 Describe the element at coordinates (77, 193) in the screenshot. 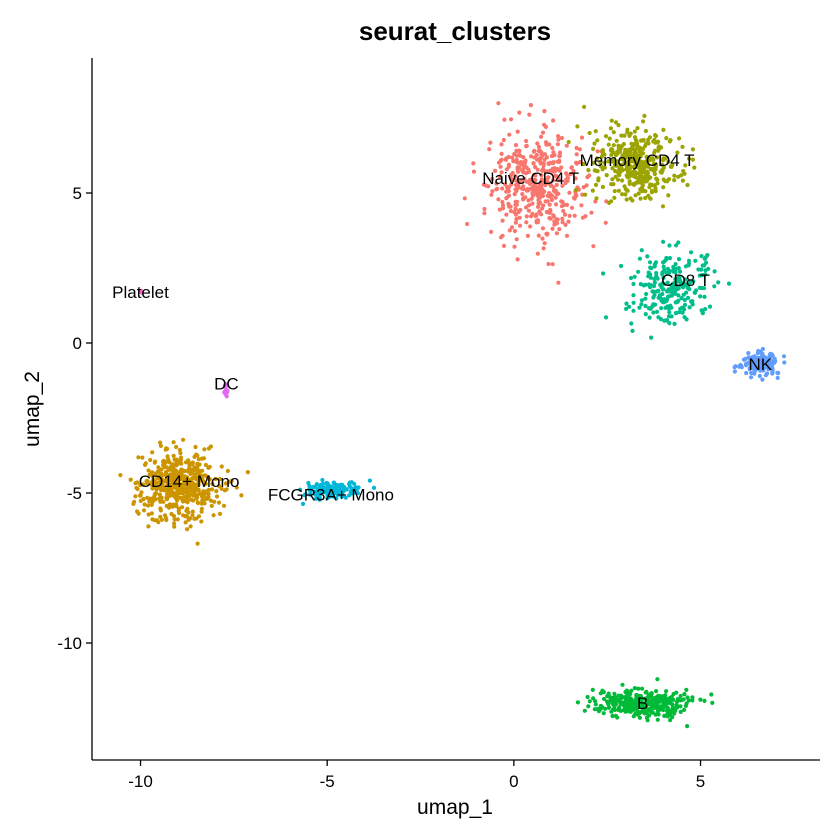

I see `y-tick-label: 5` at that location.